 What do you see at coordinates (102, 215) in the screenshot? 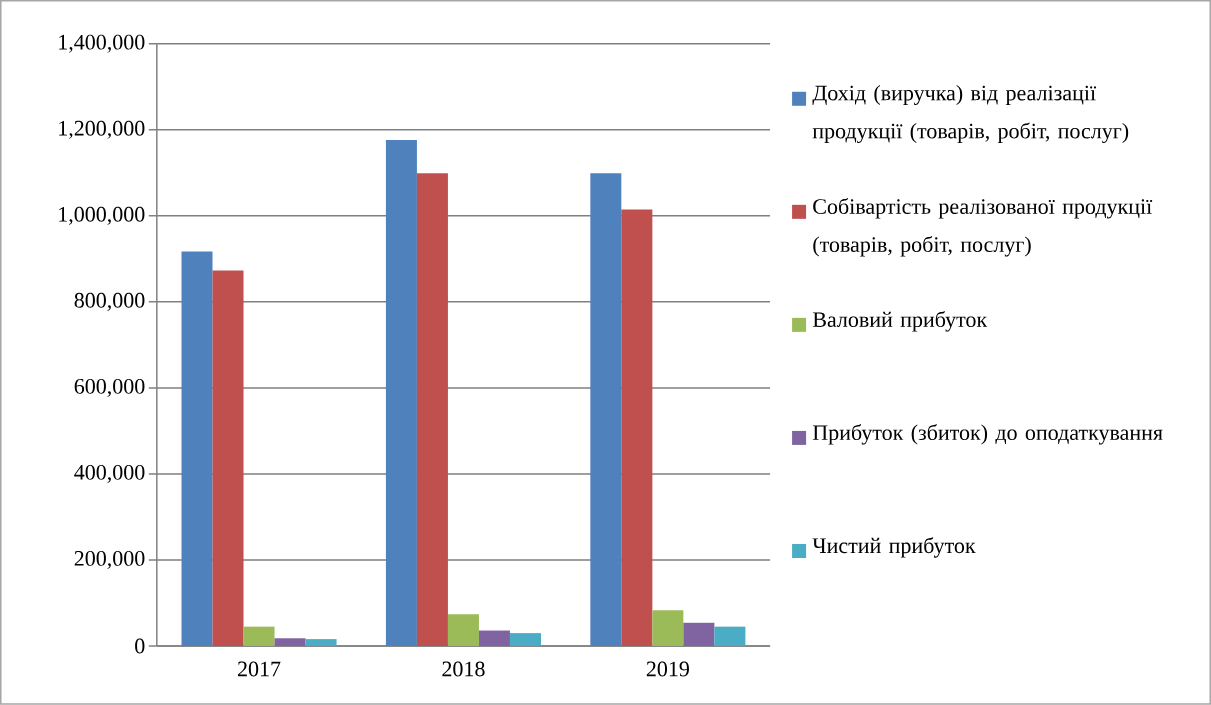
I see `y-tick-label: 1,000,000` at bounding box center [102, 215].